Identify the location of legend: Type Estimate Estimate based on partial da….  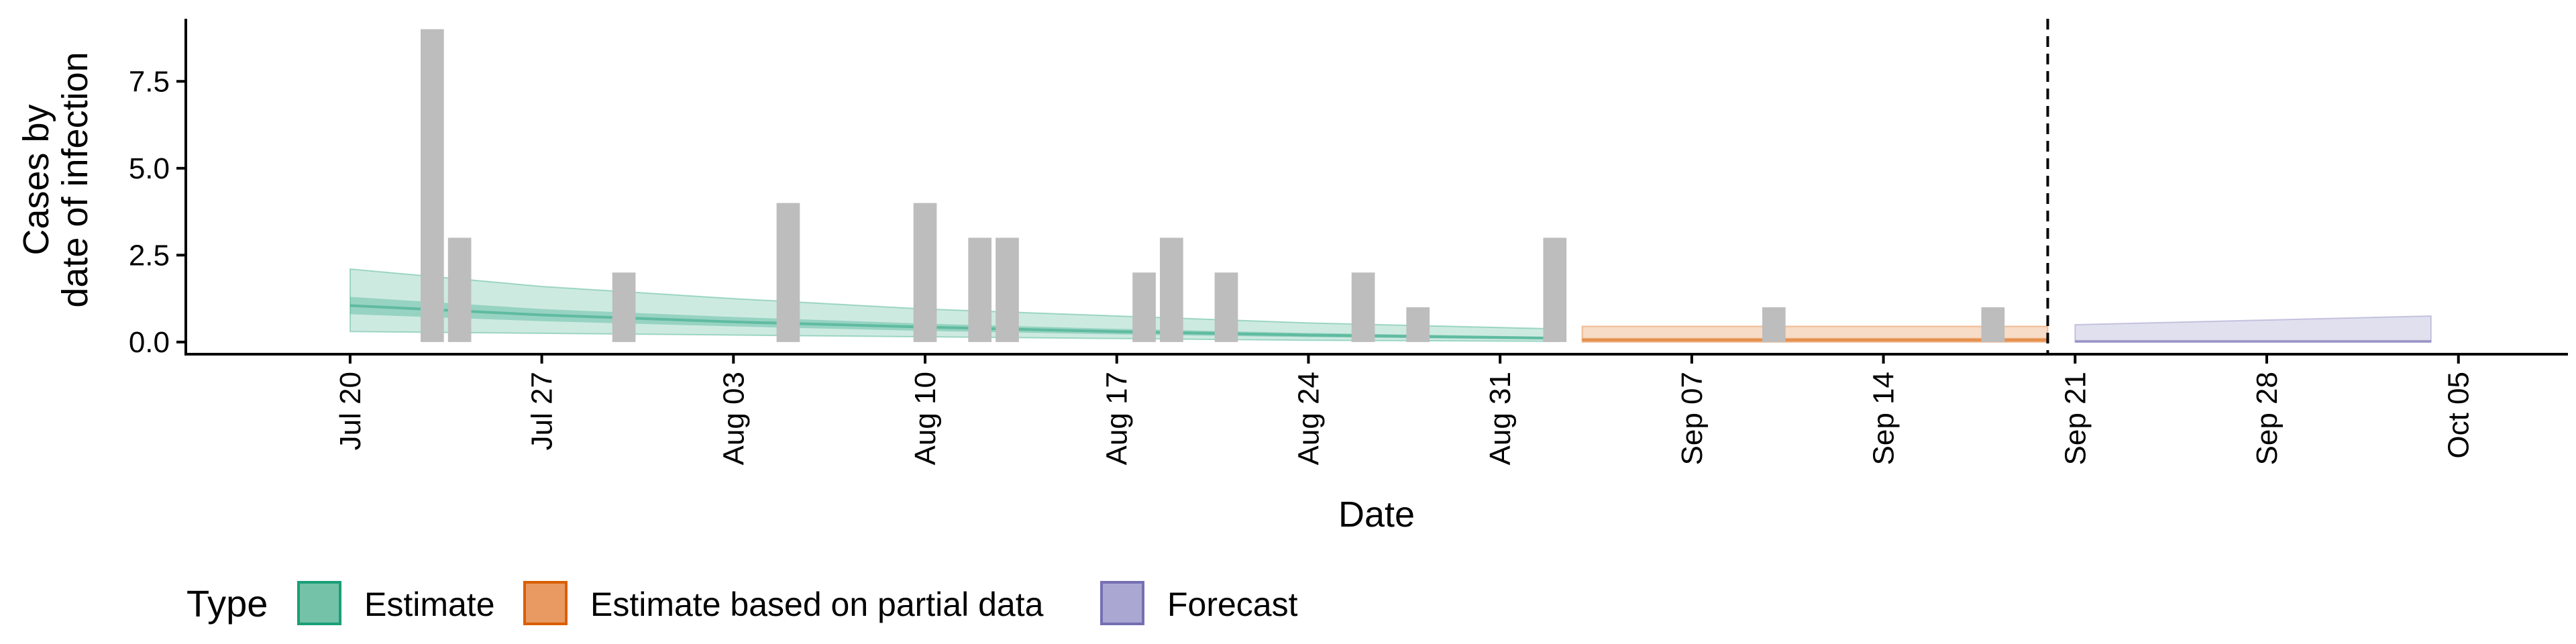
(742, 603).